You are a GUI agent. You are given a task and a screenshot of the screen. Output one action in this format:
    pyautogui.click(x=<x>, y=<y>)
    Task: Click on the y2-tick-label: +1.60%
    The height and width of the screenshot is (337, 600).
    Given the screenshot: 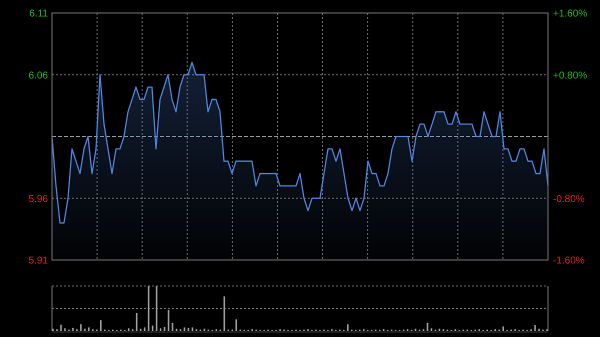 What is the action you would take?
    pyautogui.click(x=570, y=14)
    